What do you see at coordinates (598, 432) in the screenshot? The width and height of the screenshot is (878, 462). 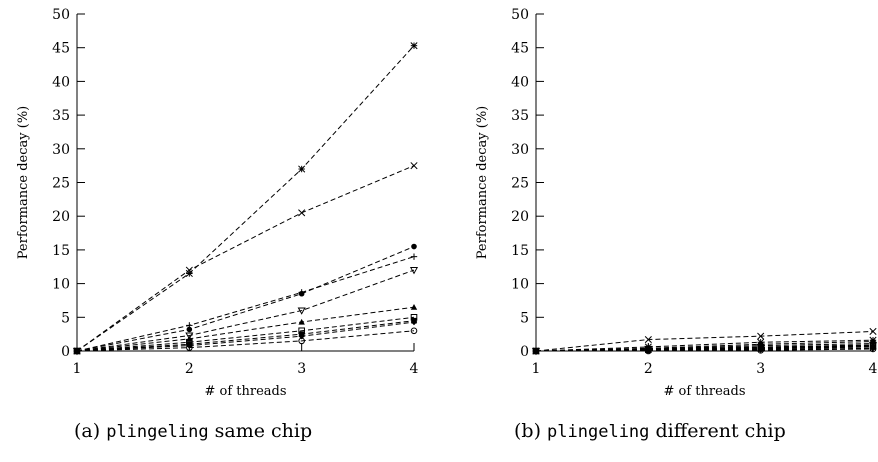 I see `caption-b-code: plingeling` at bounding box center [598, 432].